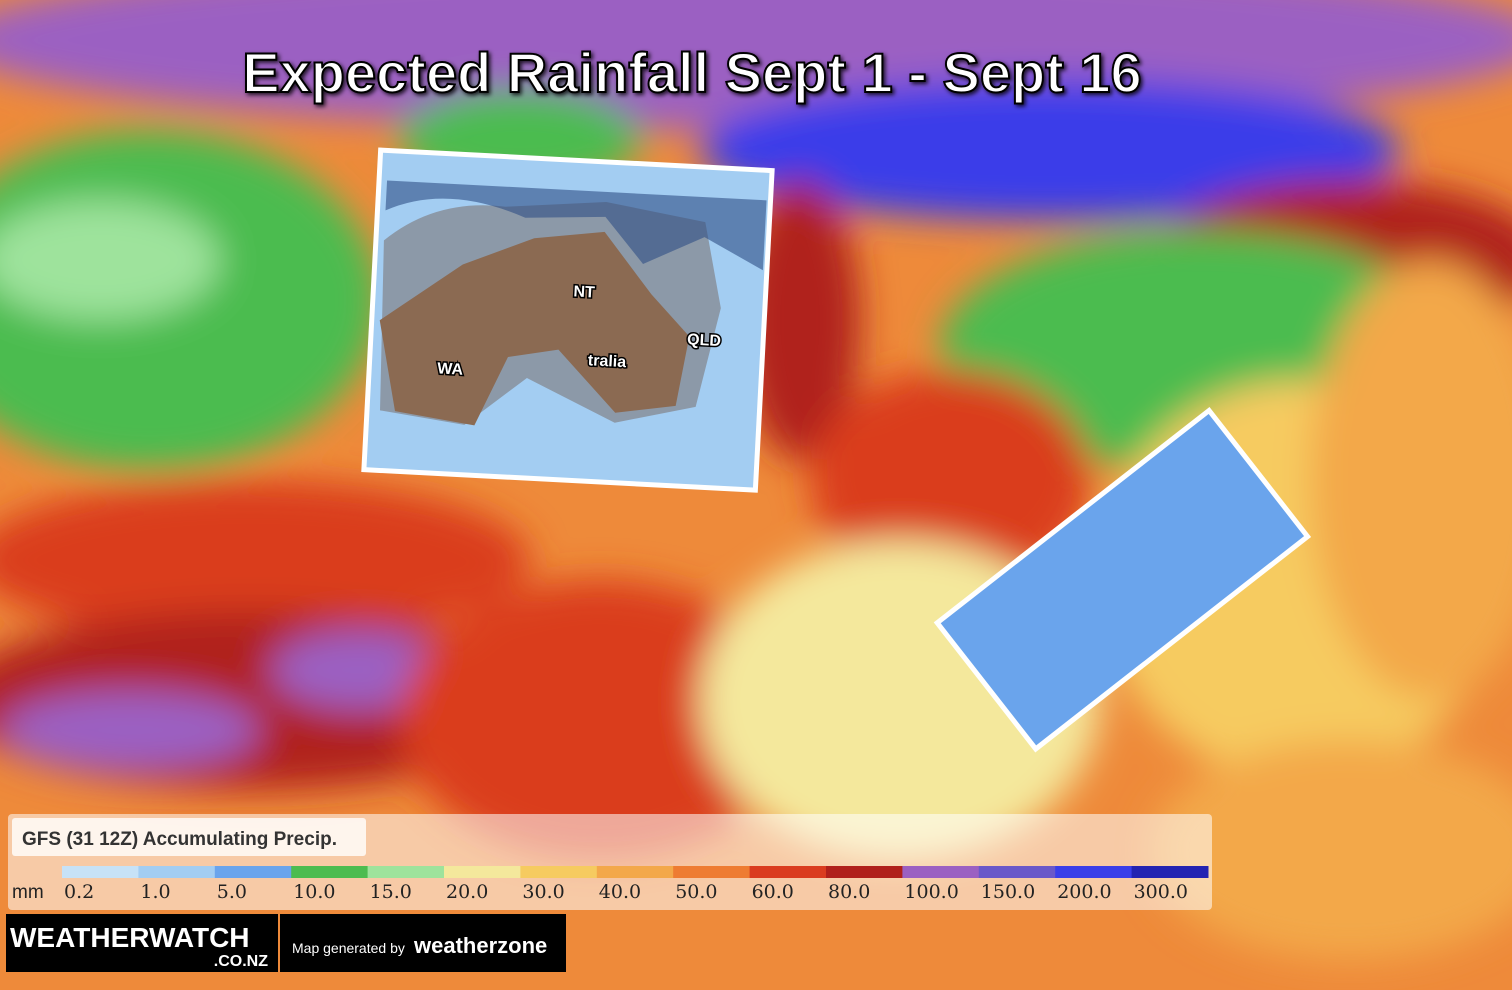 The height and width of the screenshot is (990, 1512). What do you see at coordinates (179, 839) in the screenshot?
I see `legend-title: GFS (31 12Z) Accumulating Precip.` at bounding box center [179, 839].